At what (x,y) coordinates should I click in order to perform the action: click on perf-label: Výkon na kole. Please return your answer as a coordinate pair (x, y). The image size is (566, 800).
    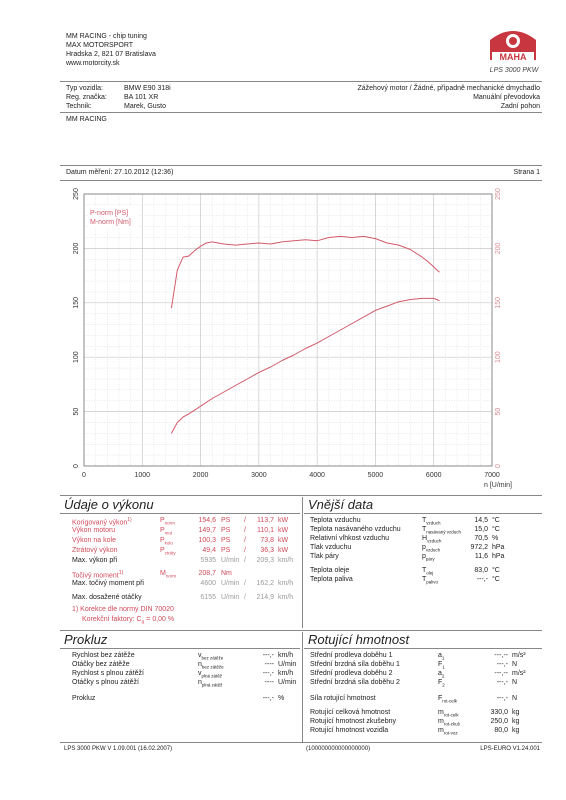
    Looking at the image, I should click on (94, 540).